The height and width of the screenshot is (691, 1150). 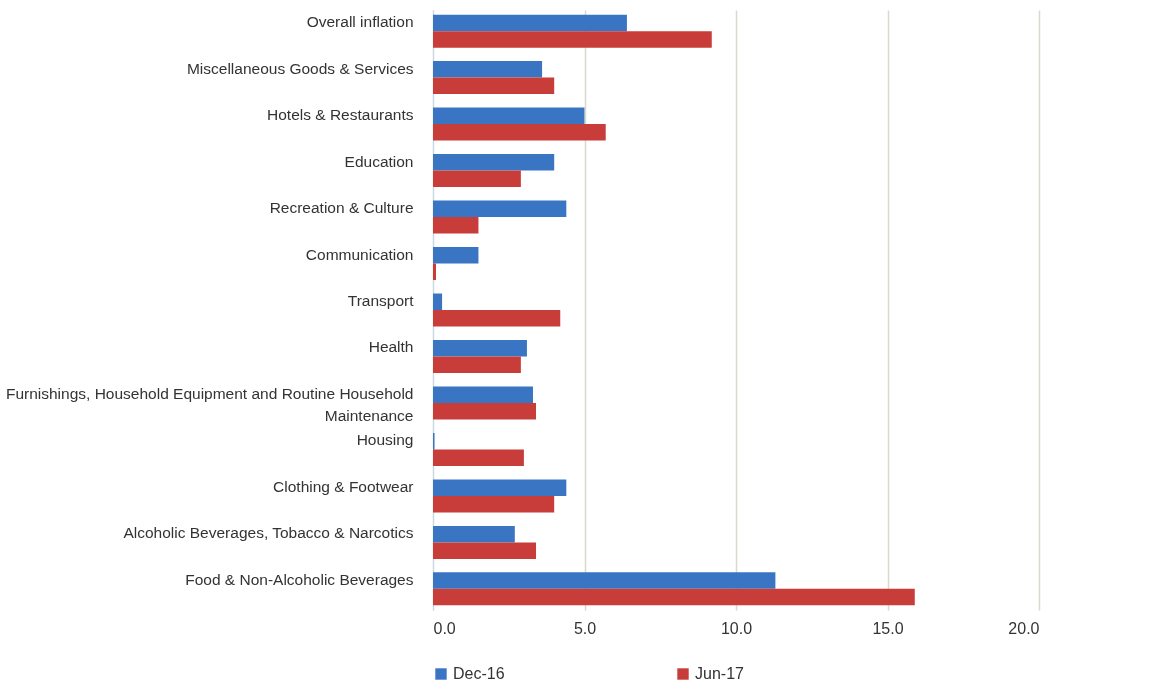 I want to click on x-tick-label: 15.0, so click(x=888, y=628).